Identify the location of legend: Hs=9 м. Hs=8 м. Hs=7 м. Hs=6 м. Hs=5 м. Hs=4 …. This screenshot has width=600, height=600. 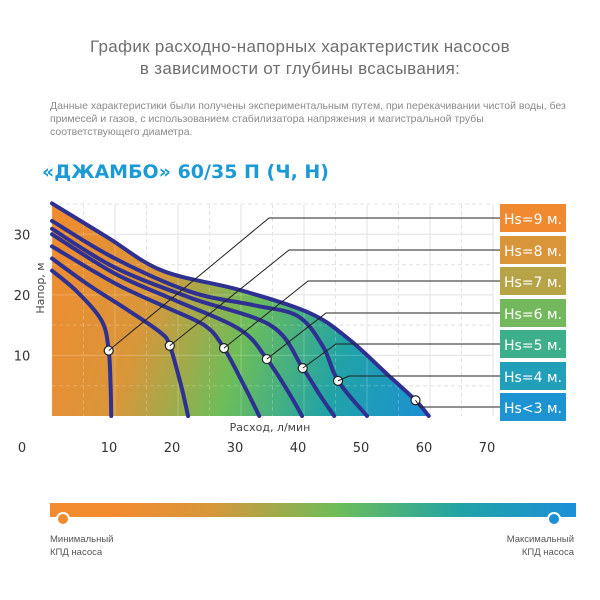
(533, 312).